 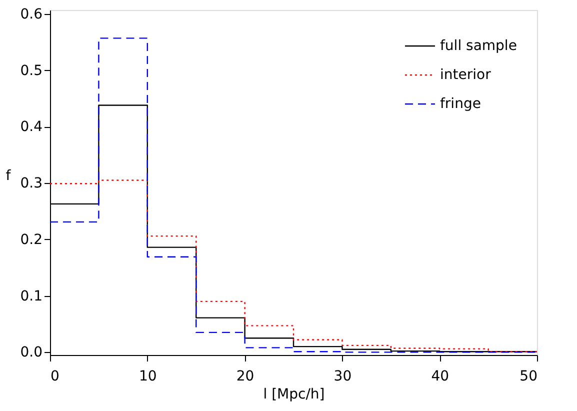 I want to click on x-tick-label: 50, so click(x=529, y=376).